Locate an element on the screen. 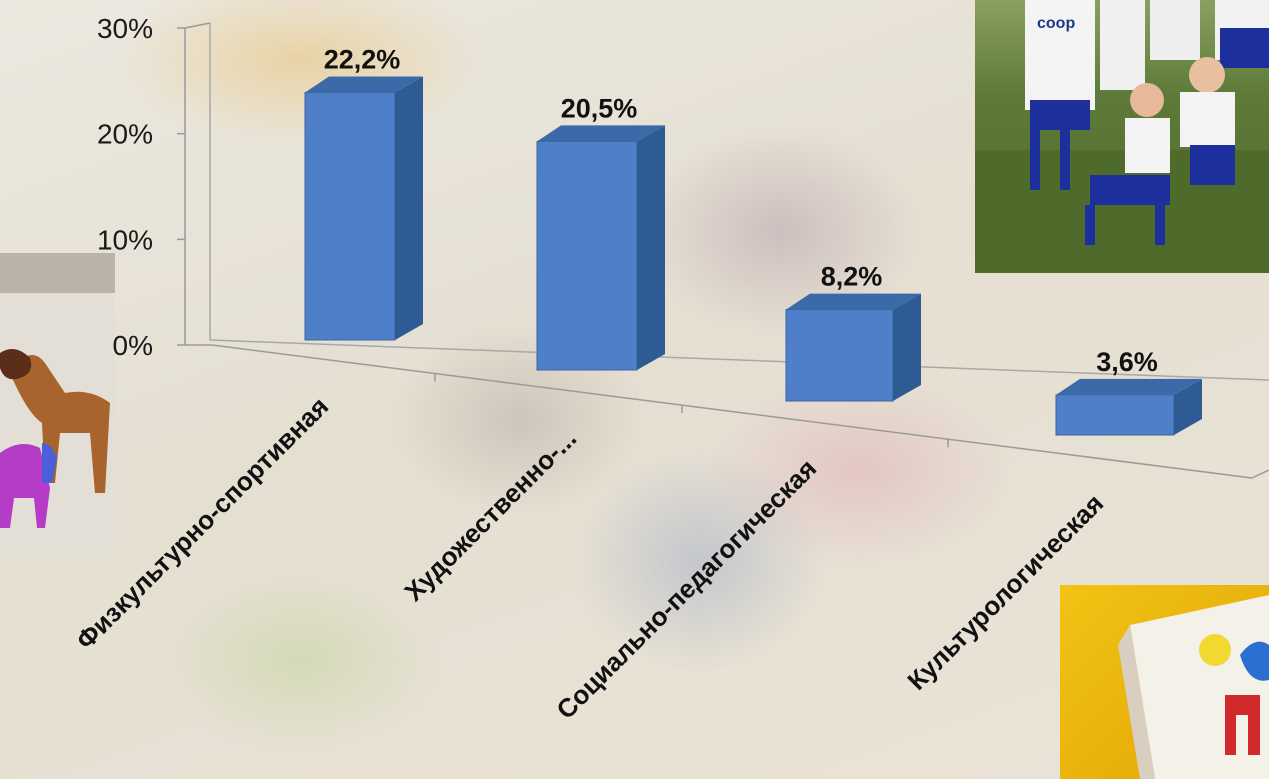  floor-right-edge is located at coordinates (1260, 474).